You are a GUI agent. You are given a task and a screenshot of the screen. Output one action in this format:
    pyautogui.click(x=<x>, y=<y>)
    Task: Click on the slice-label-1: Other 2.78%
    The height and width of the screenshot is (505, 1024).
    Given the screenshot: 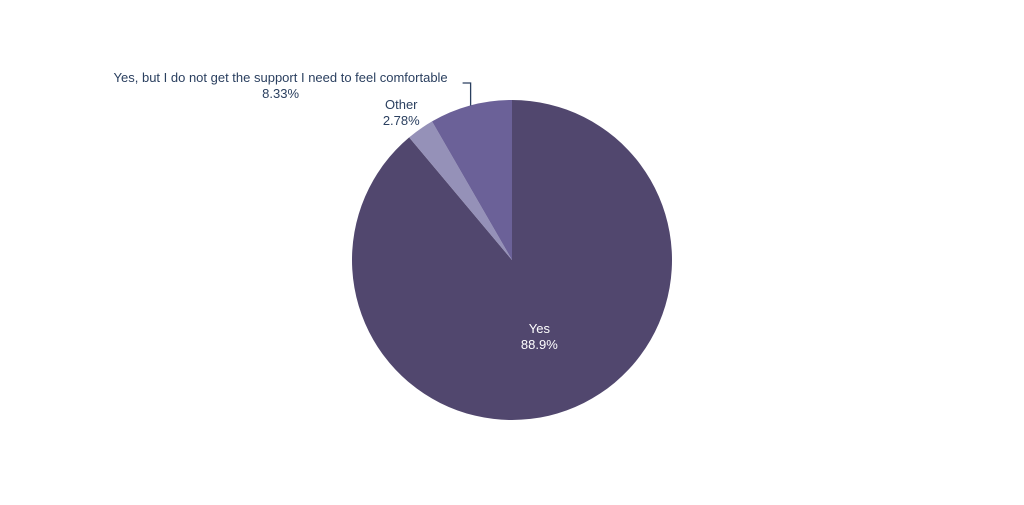 What is the action you would take?
    pyautogui.click(x=401, y=112)
    